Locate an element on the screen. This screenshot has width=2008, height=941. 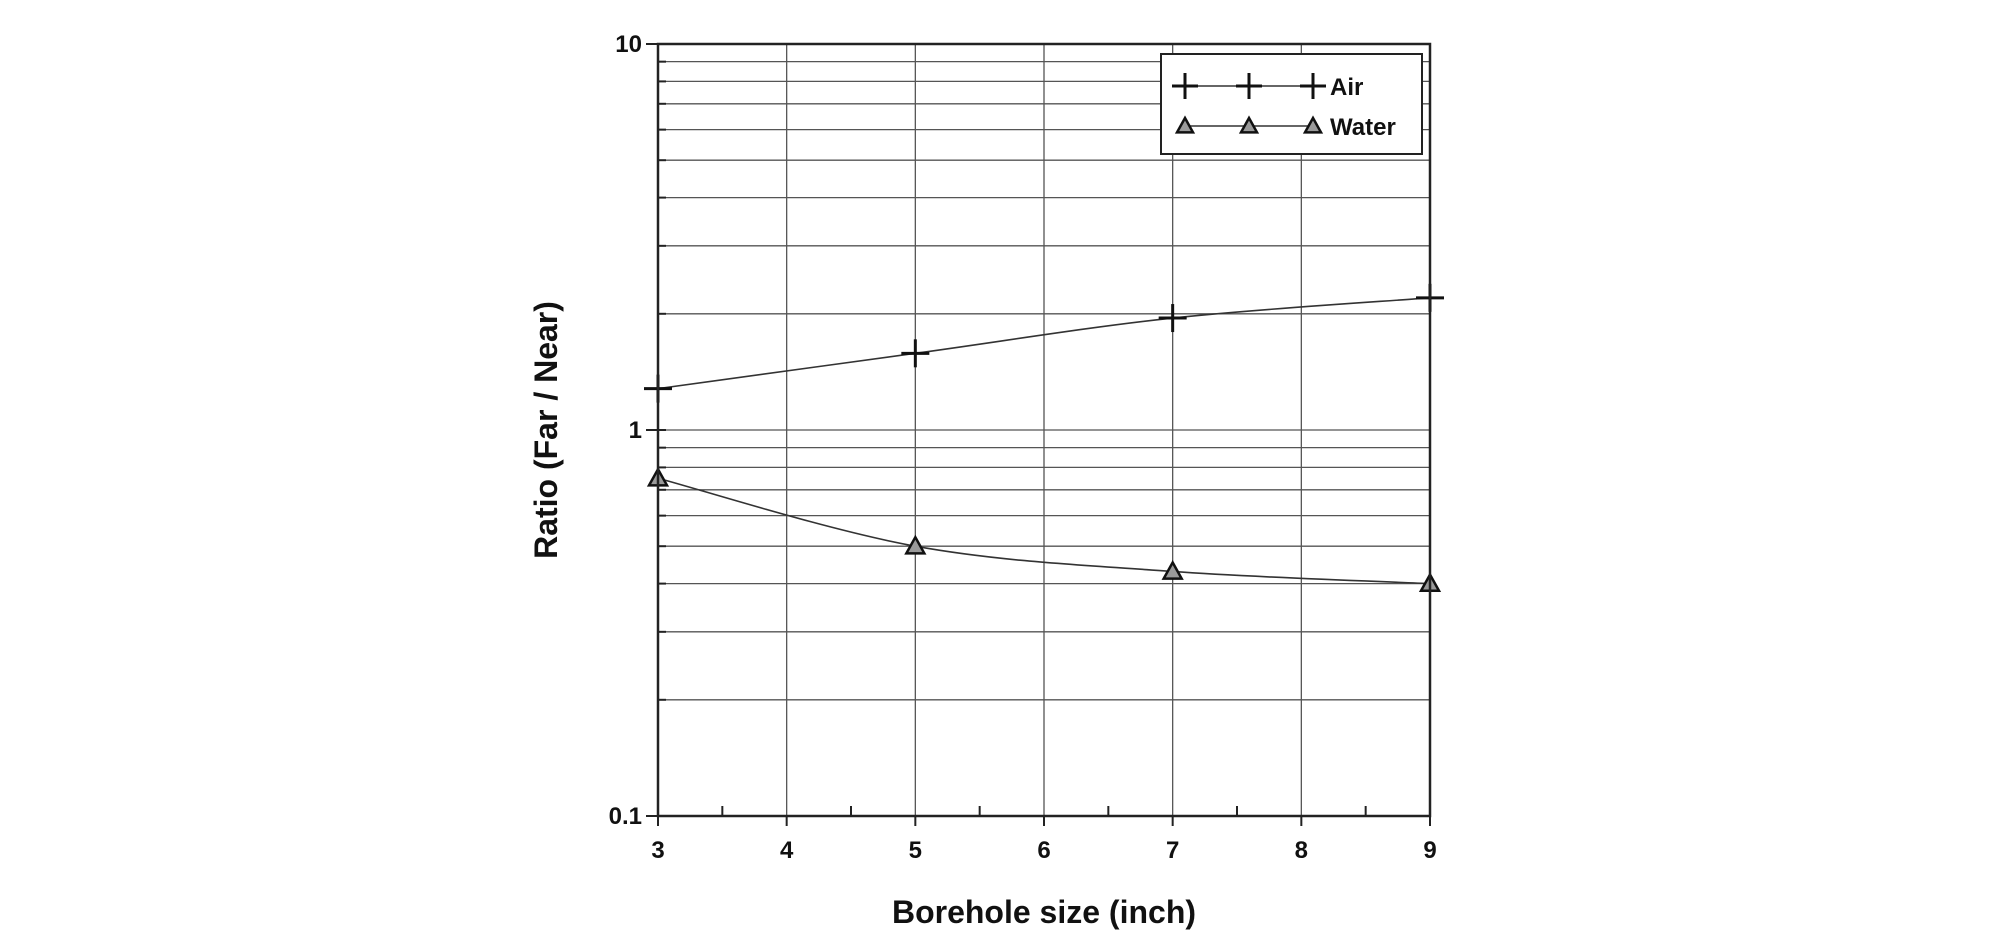
series-water is located at coordinates (1044, 529).